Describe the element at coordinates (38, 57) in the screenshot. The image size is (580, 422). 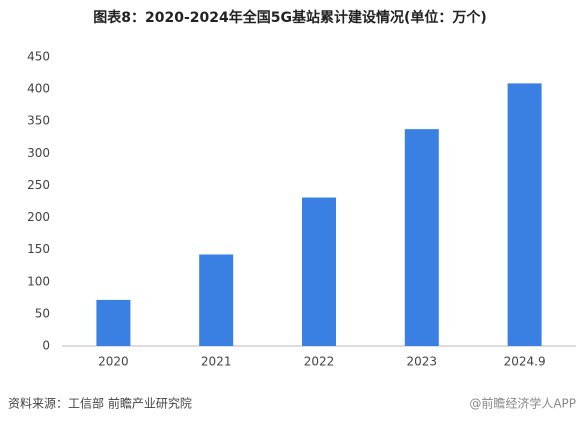
I see `y-tick-label: 450` at that location.